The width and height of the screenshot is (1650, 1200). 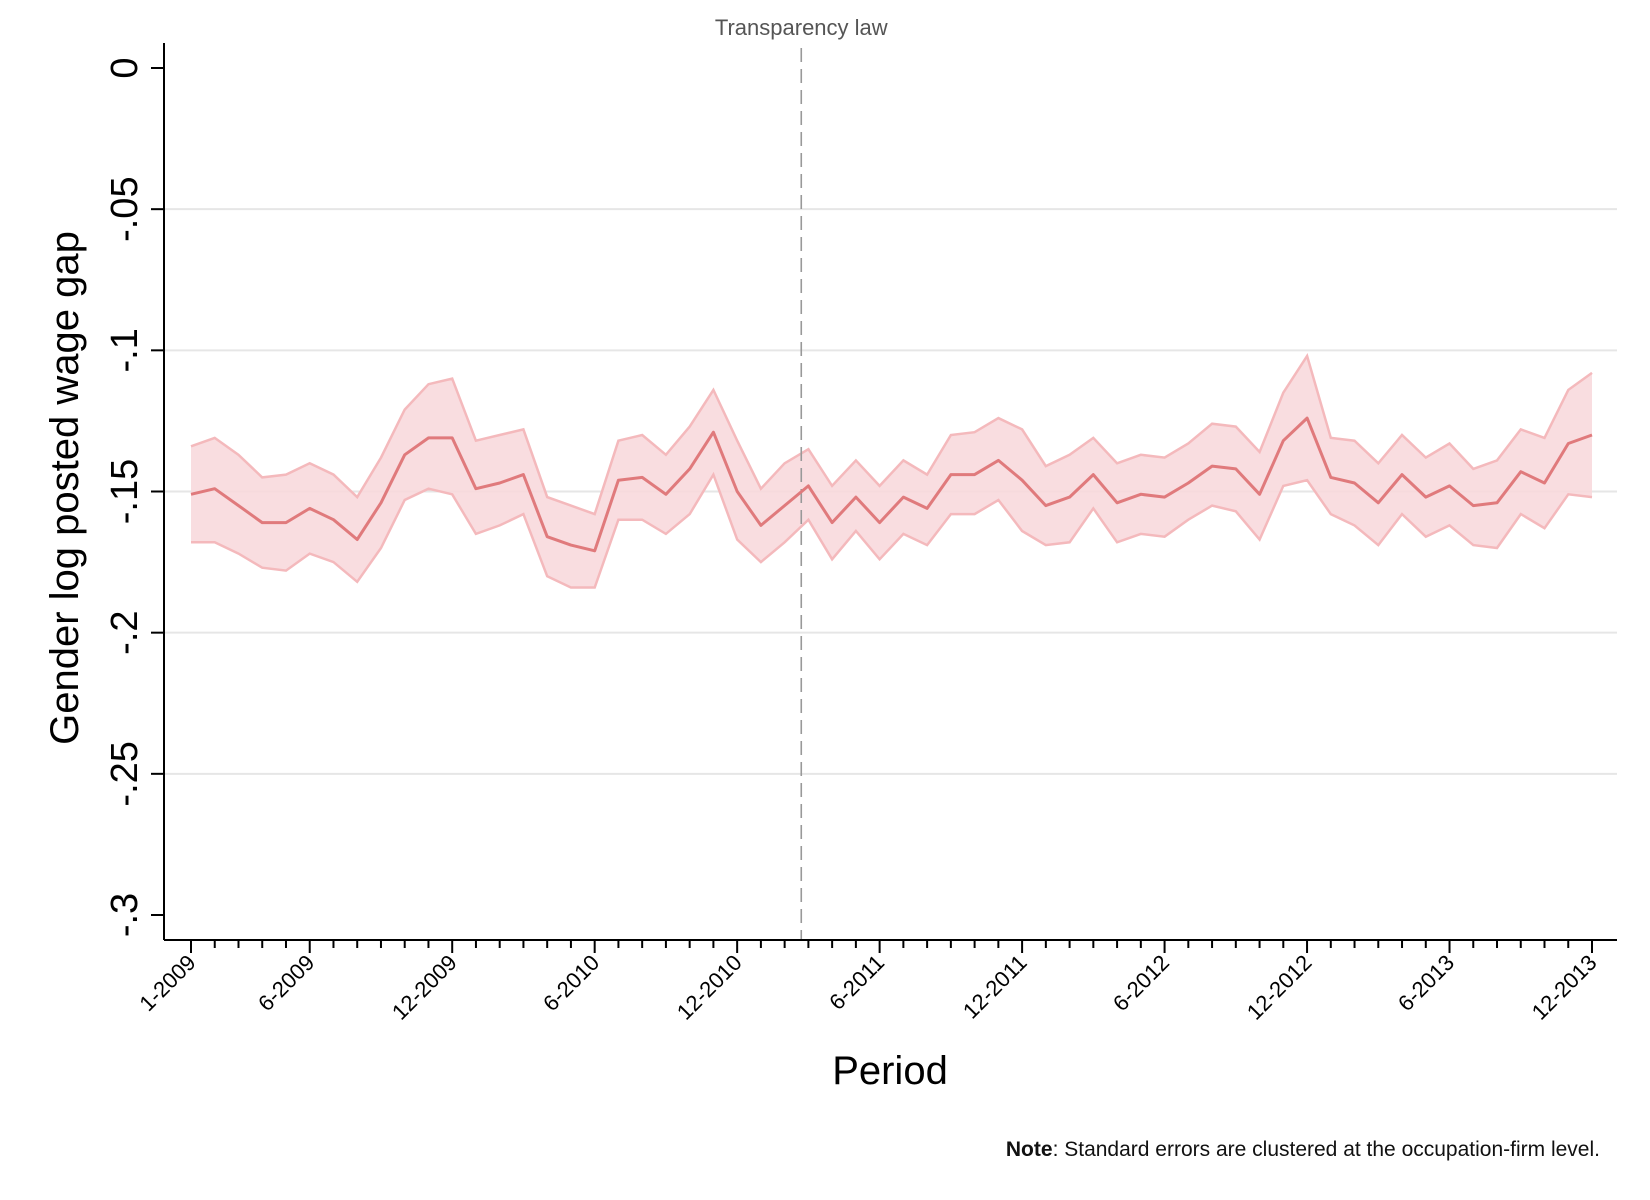 What do you see at coordinates (125, 491) in the screenshot?
I see `y-tick-label: -.15` at bounding box center [125, 491].